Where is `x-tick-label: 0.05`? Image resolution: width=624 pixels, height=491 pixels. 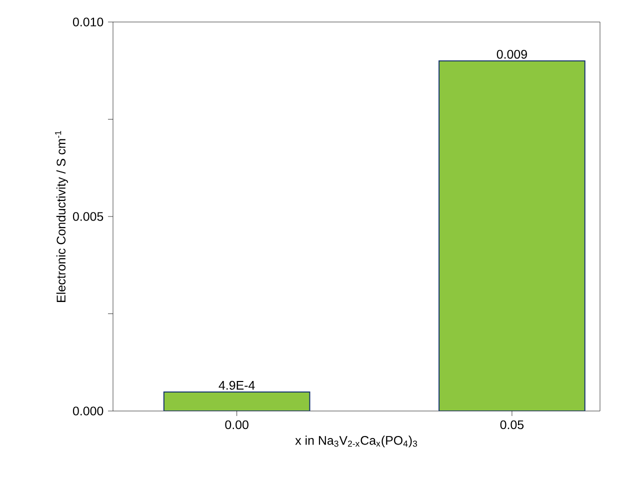 x-tick-label: 0.05 is located at coordinates (512, 425).